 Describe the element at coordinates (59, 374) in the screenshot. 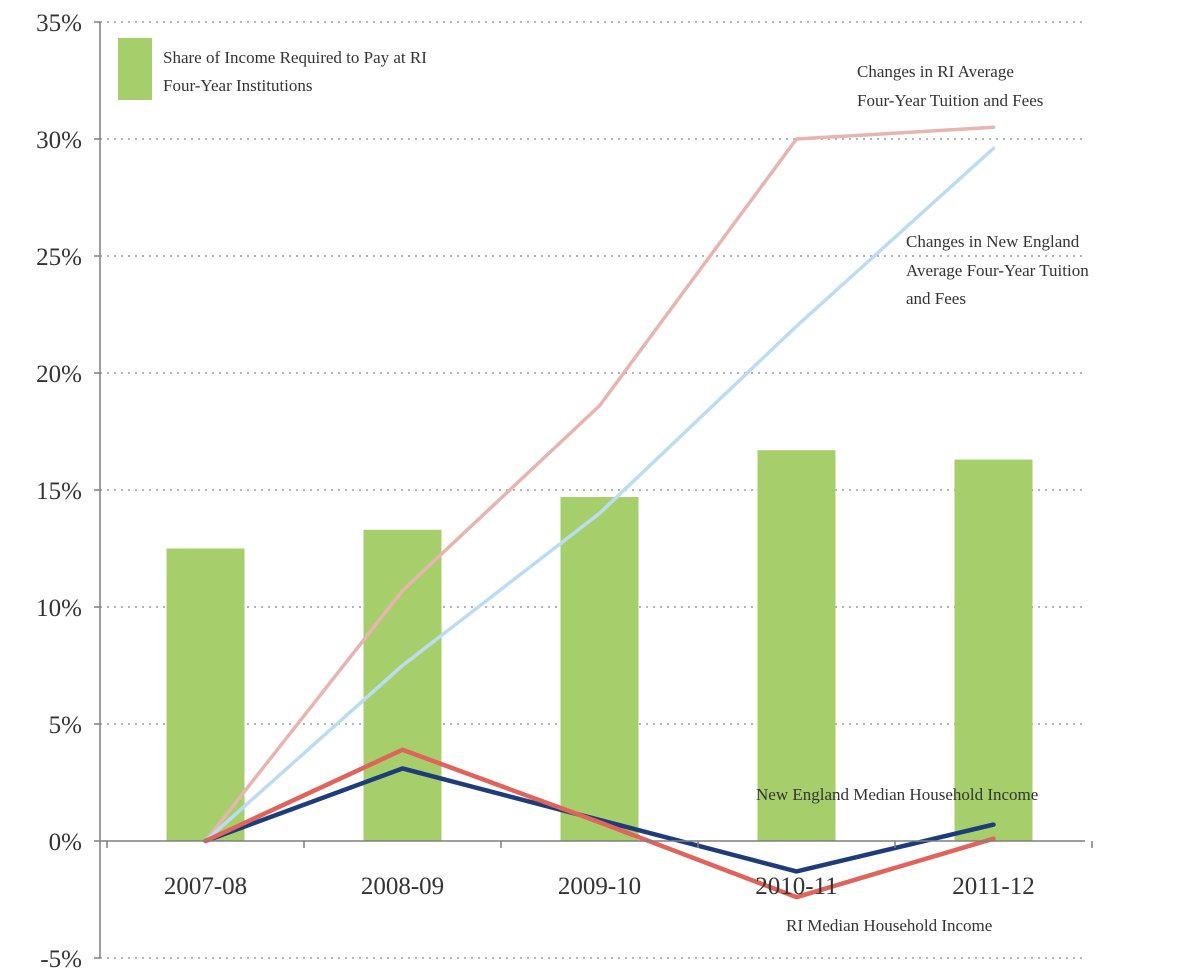

I see `y-tick-label: 20%` at that location.